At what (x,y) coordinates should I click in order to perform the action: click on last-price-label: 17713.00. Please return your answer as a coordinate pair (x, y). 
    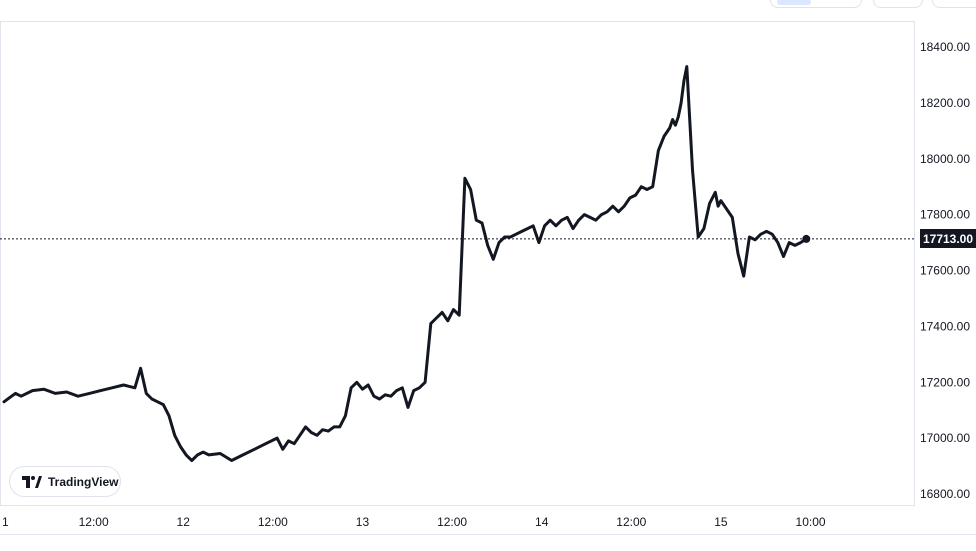
    Looking at the image, I should click on (948, 239).